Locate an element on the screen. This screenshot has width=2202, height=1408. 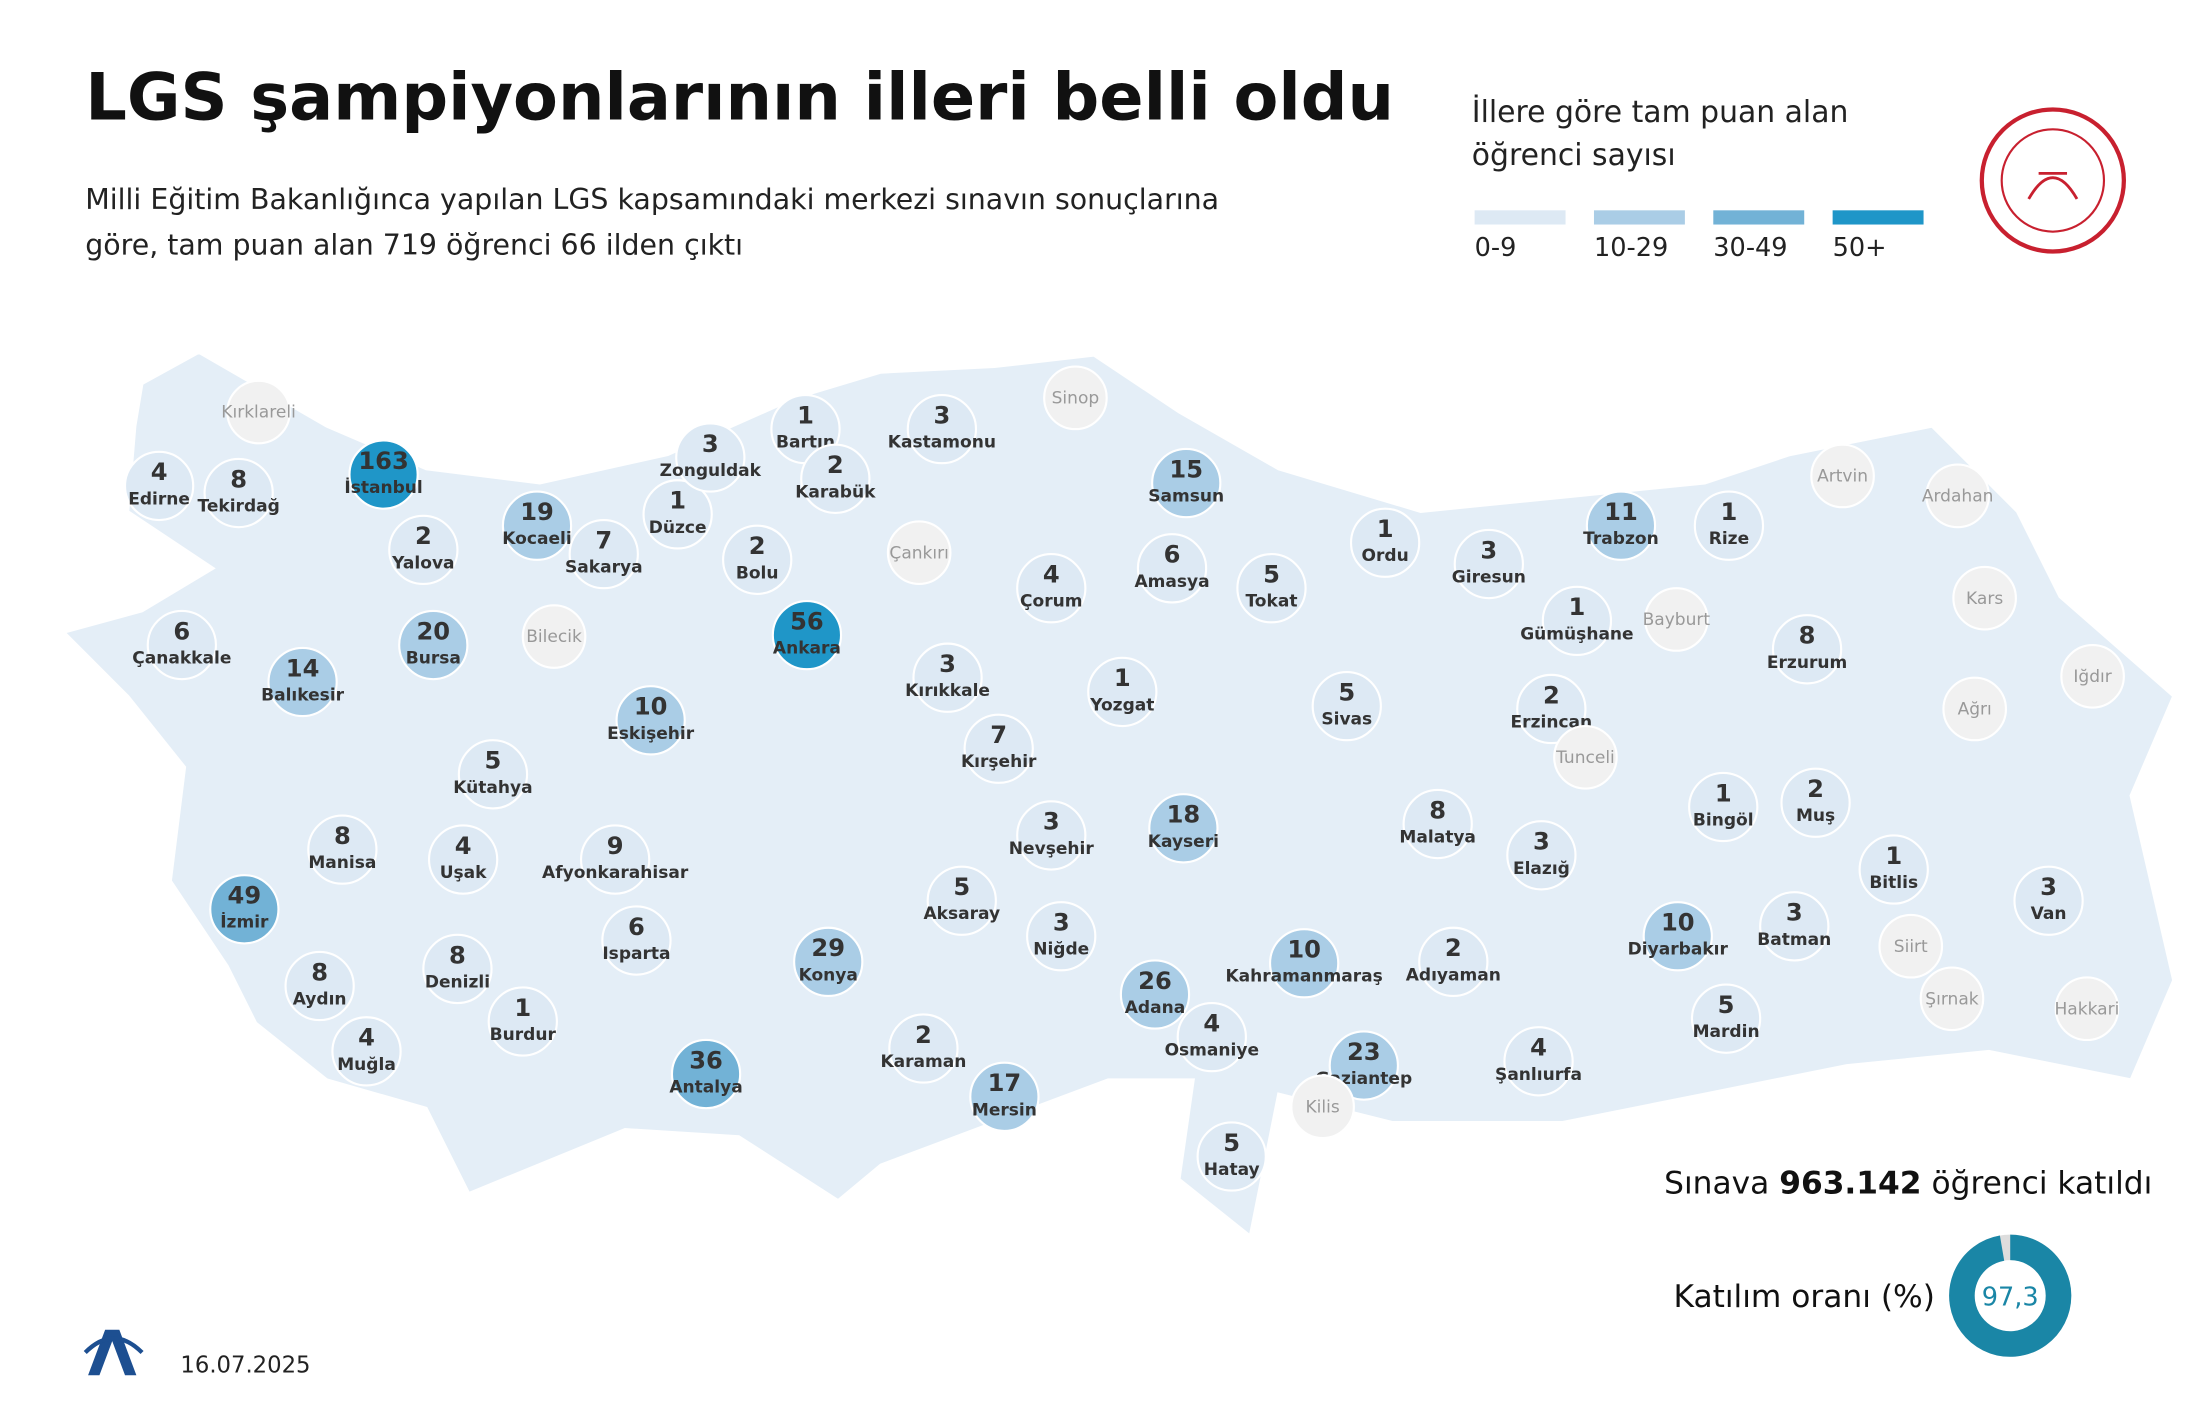
province-name: Osmaniye is located at coordinates (1212, 1051).